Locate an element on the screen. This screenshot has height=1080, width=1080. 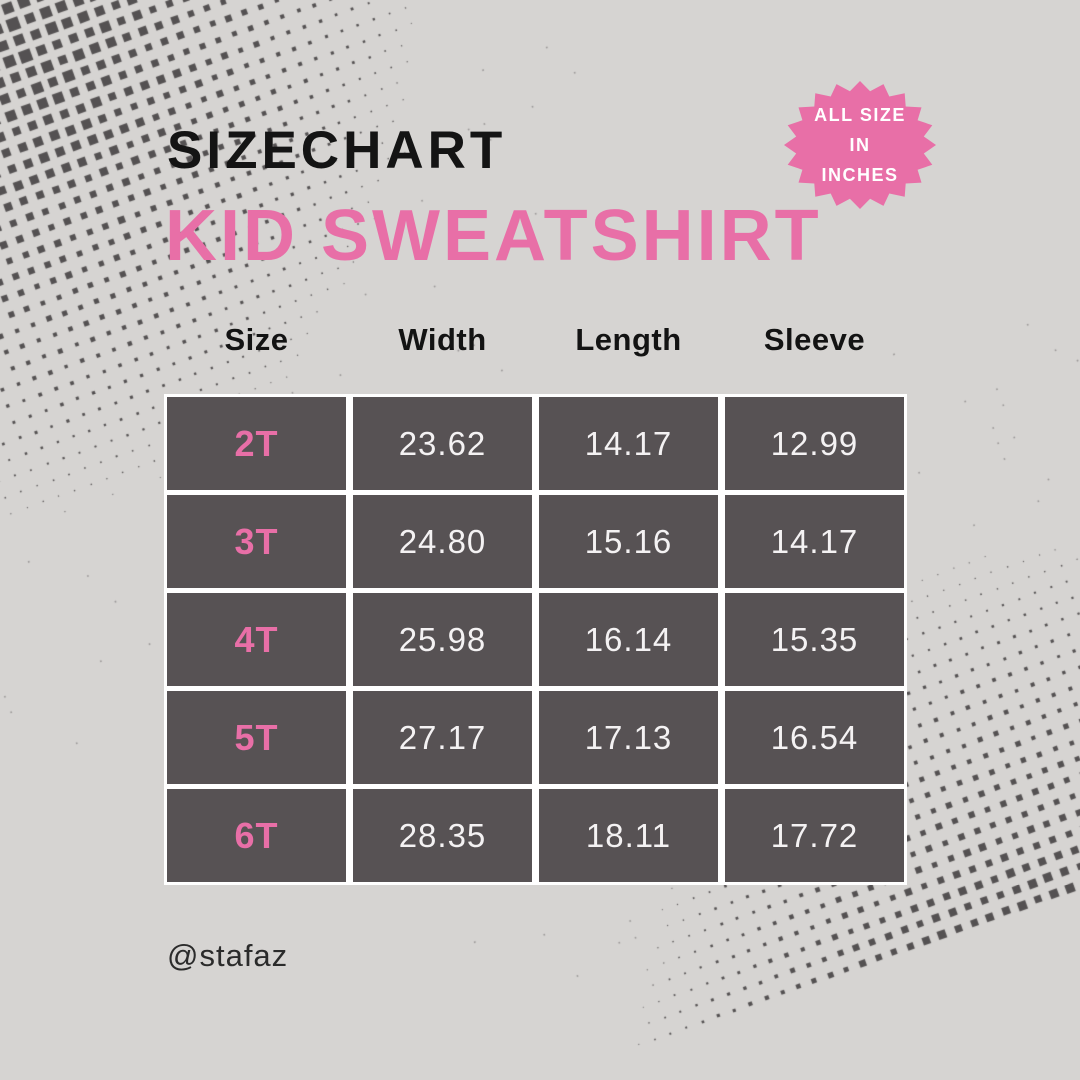
measurement-cell: 17.72 is located at coordinates (814, 835).